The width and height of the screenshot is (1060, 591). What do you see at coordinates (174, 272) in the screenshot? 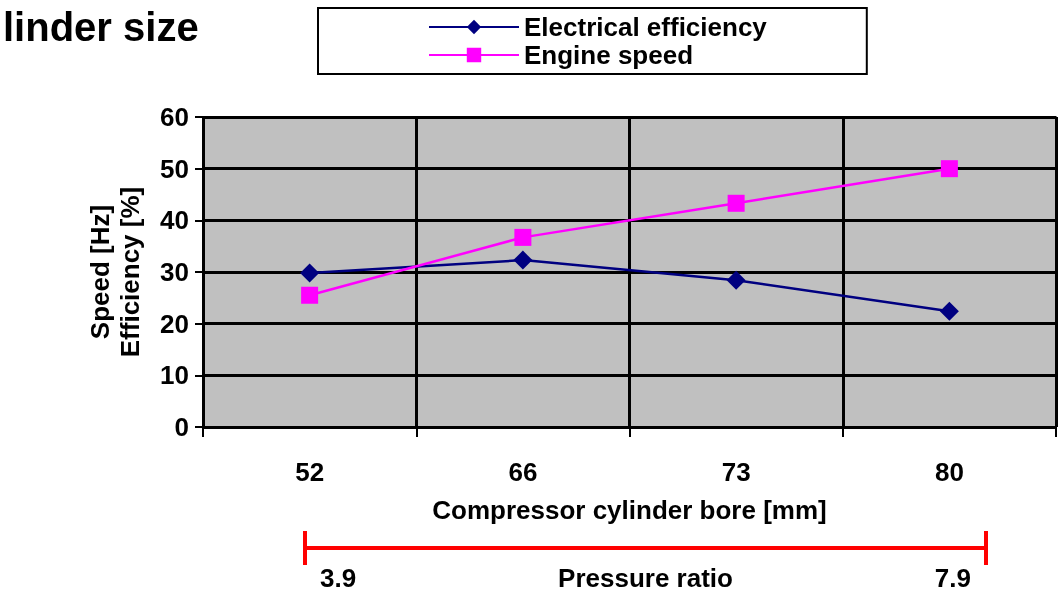
I see `y-tick-label: 30` at bounding box center [174, 272].